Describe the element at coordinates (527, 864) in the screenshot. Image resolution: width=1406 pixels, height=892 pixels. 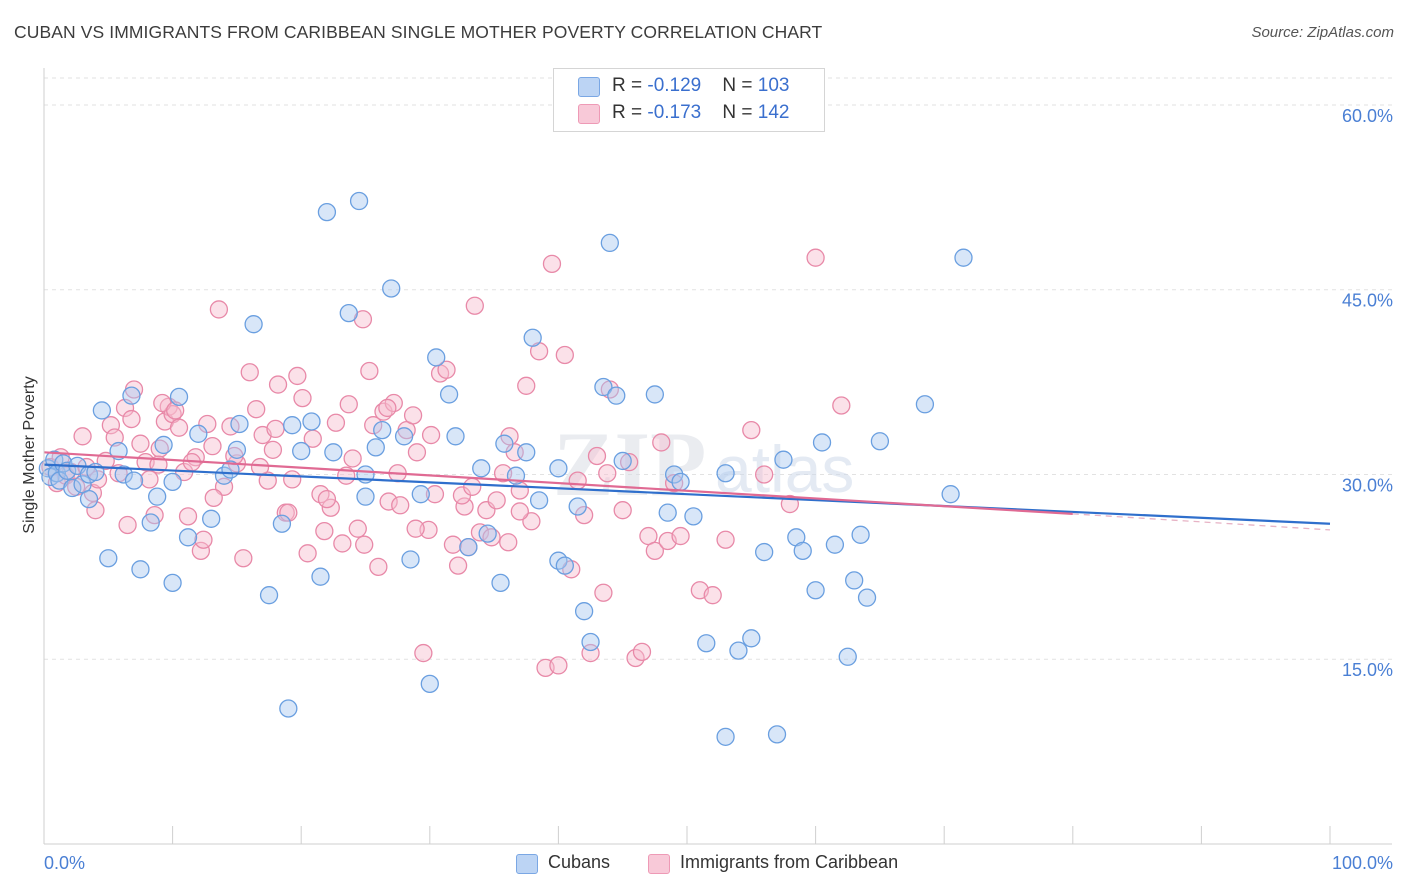
I see `bottom-legend-swatch-cubans` at that location.